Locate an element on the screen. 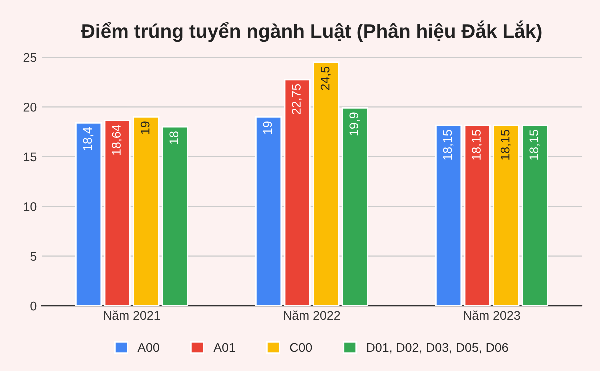 The width and height of the screenshot is (600, 371). legend-label: D01, D02, D03, D05, D06 is located at coordinates (437, 348).